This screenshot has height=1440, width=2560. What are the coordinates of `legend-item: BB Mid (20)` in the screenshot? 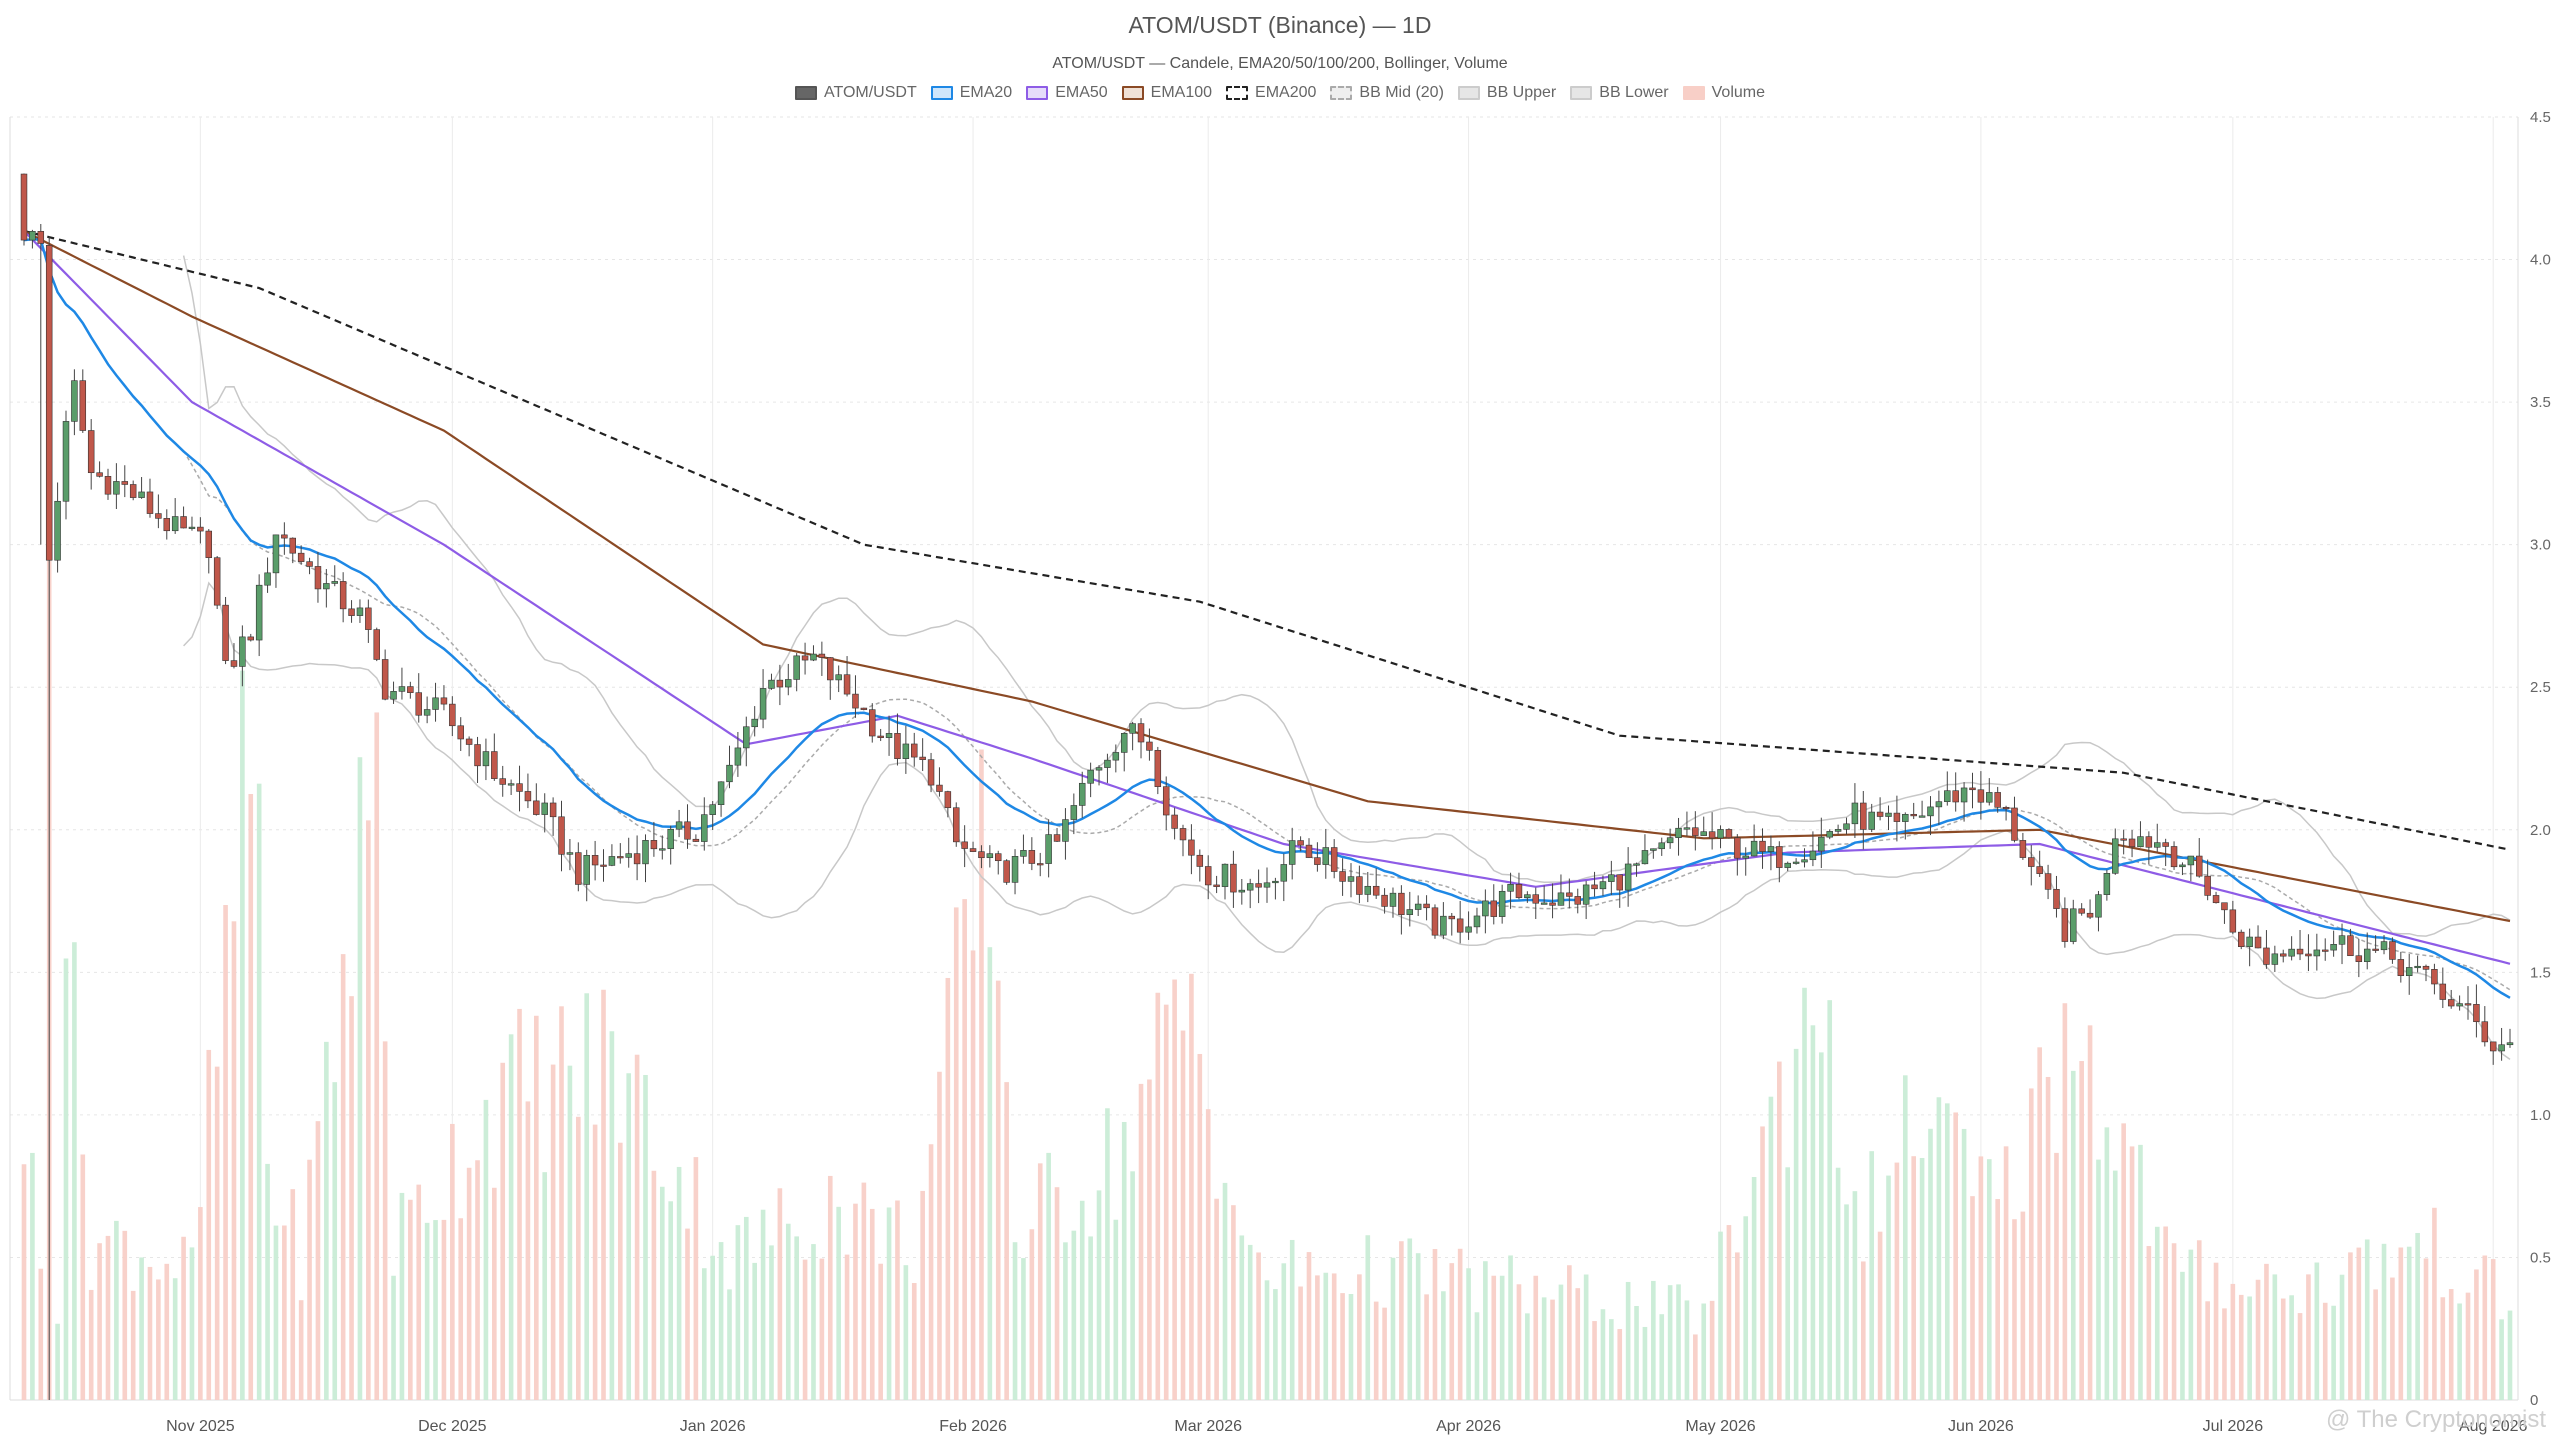 It's located at (1387, 93).